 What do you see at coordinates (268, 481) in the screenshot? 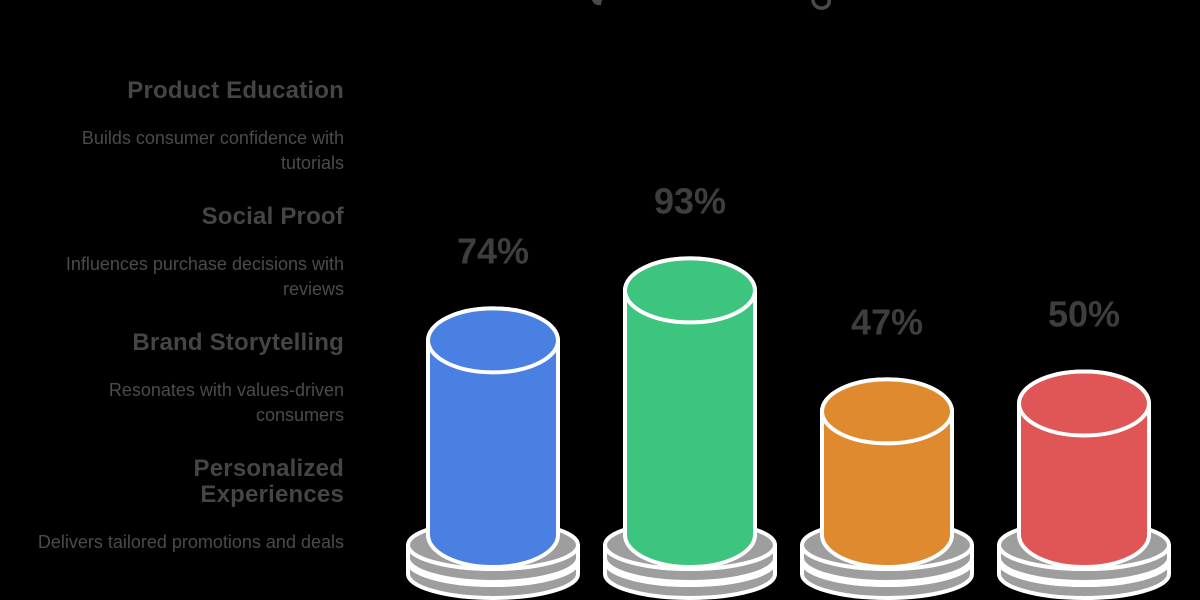
I see `category-title: Personalized Experiences` at bounding box center [268, 481].